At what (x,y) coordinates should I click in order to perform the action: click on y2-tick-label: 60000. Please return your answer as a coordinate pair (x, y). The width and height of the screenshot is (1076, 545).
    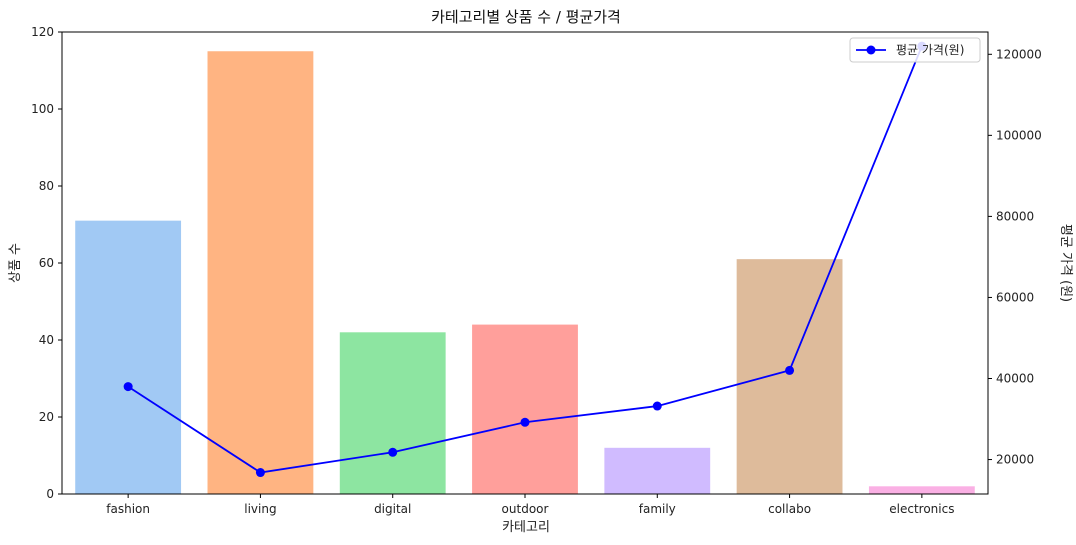
    Looking at the image, I should click on (1015, 297).